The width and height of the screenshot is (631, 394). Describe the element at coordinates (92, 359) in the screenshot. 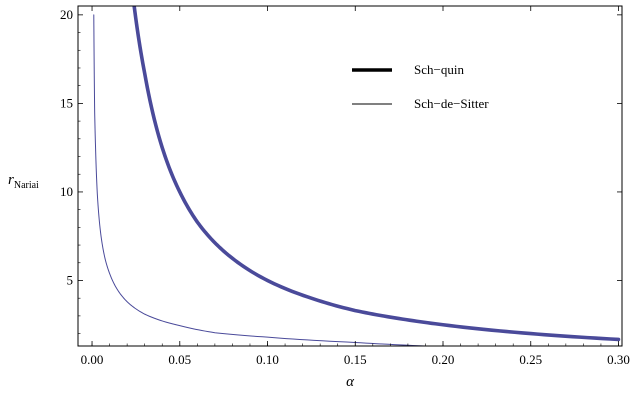

I see `x-tick-label: 0.00` at that location.